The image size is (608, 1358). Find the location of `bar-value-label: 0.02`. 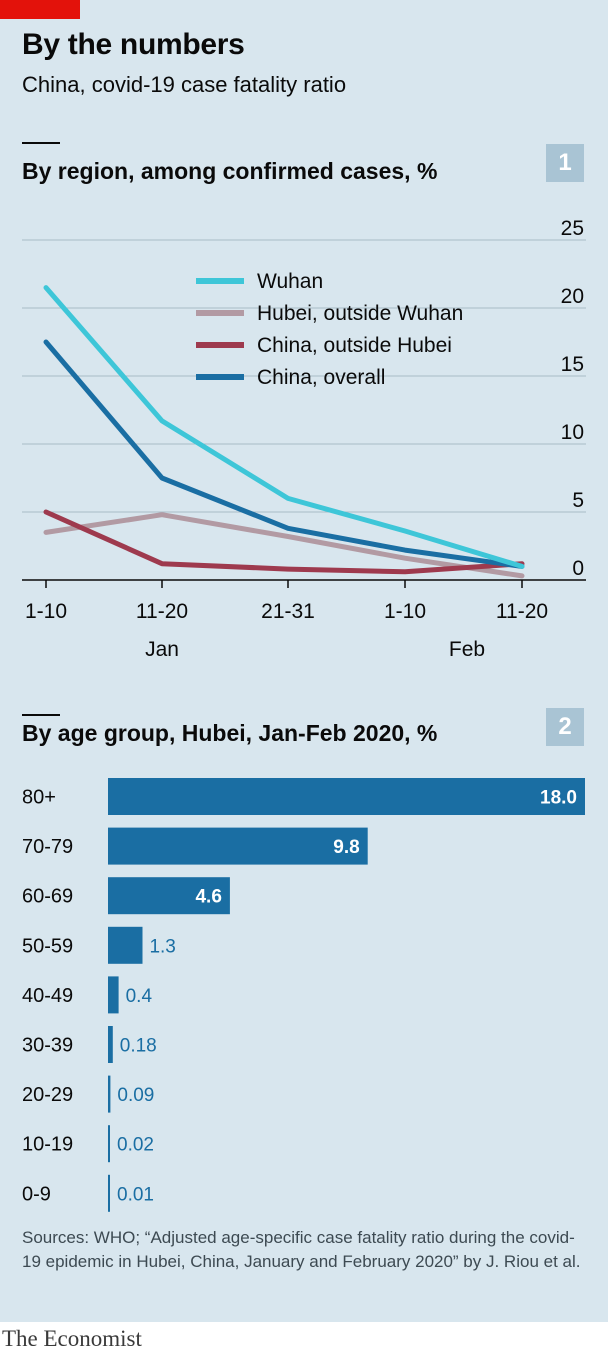

bar-value-label: 0.02 is located at coordinates (135, 1145).